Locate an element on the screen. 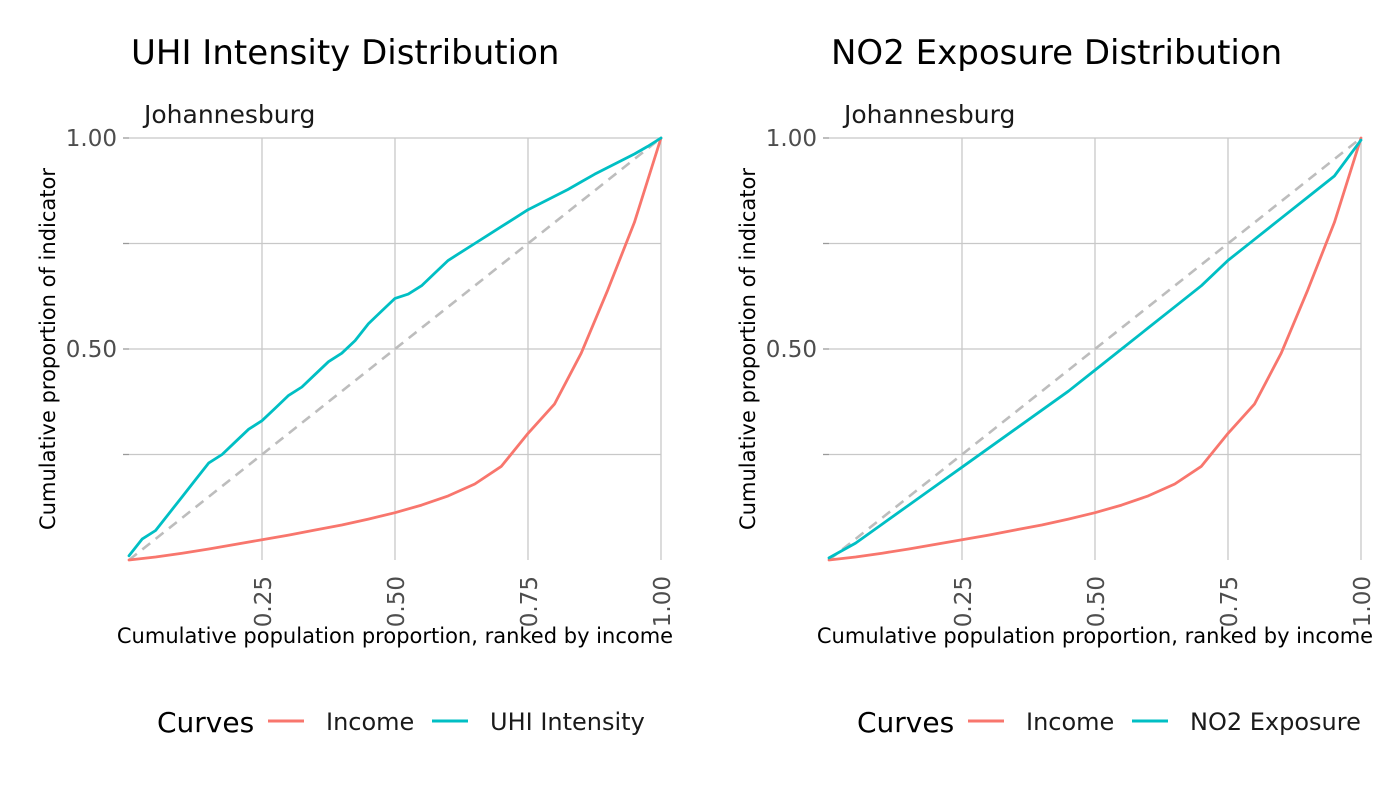 The width and height of the screenshot is (1400, 800). legend: Curves Income UHI Intensity is located at coordinates (401, 722).